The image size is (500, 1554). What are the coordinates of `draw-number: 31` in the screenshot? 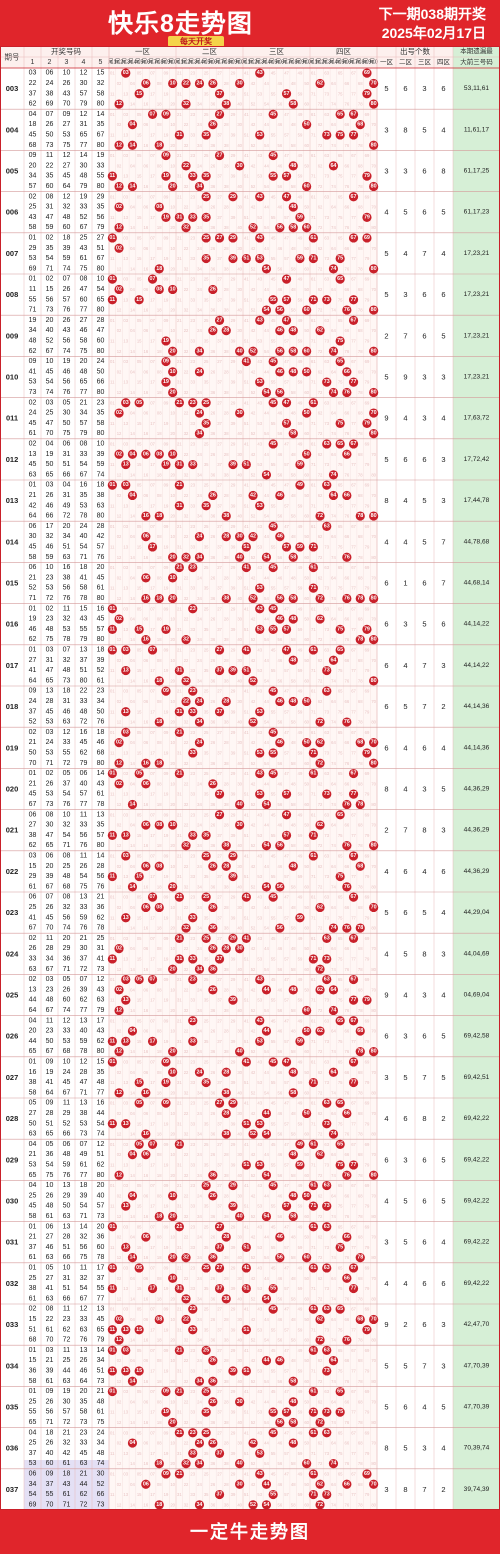 It's located at (67, 1278).